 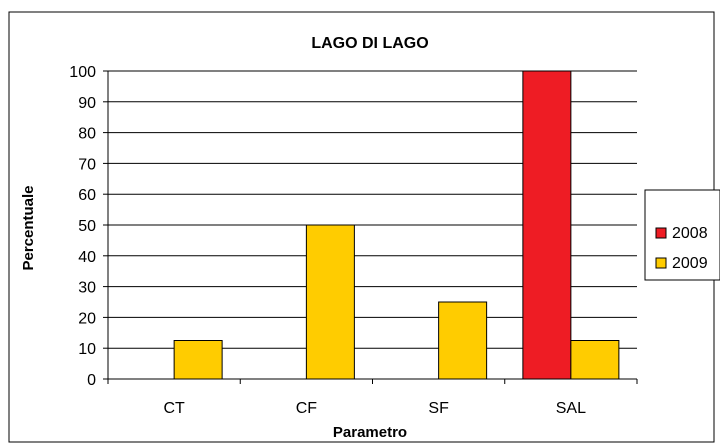 I want to click on y-tick-label: 100, so click(x=82, y=72).